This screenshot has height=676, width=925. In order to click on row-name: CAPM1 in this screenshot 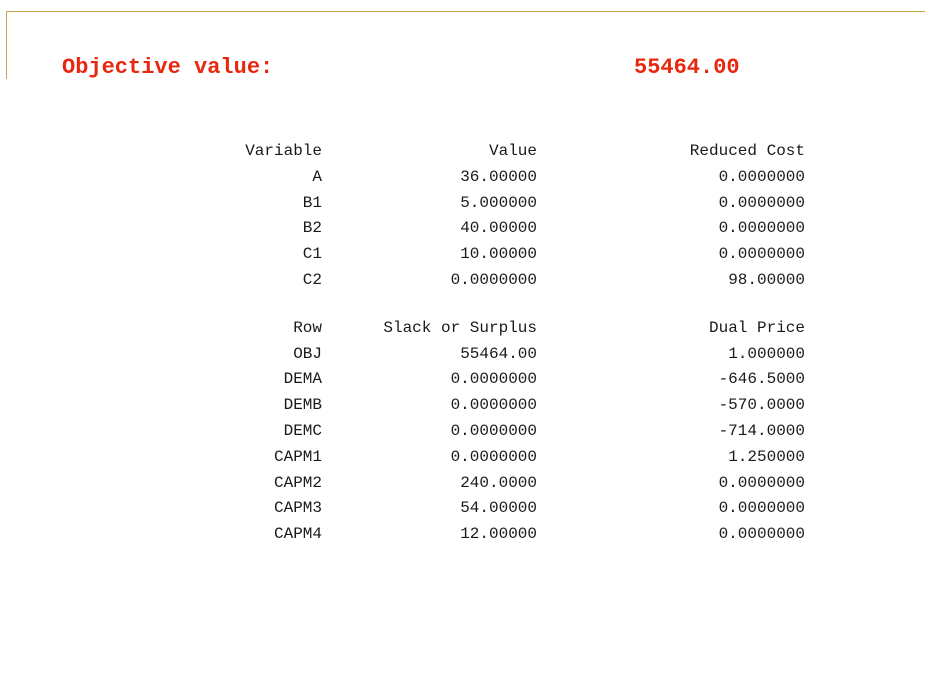, I will do `click(297, 456)`.